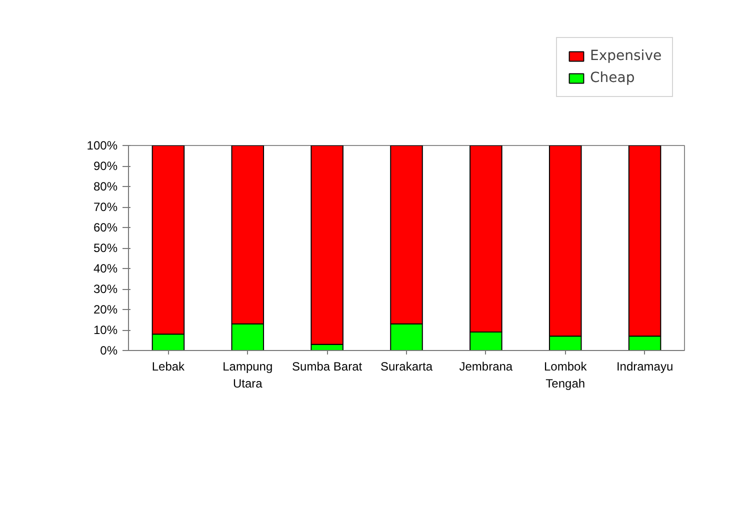 This screenshot has height=514, width=746. What do you see at coordinates (105, 187) in the screenshot?
I see `y-tick-label: 80%` at bounding box center [105, 187].